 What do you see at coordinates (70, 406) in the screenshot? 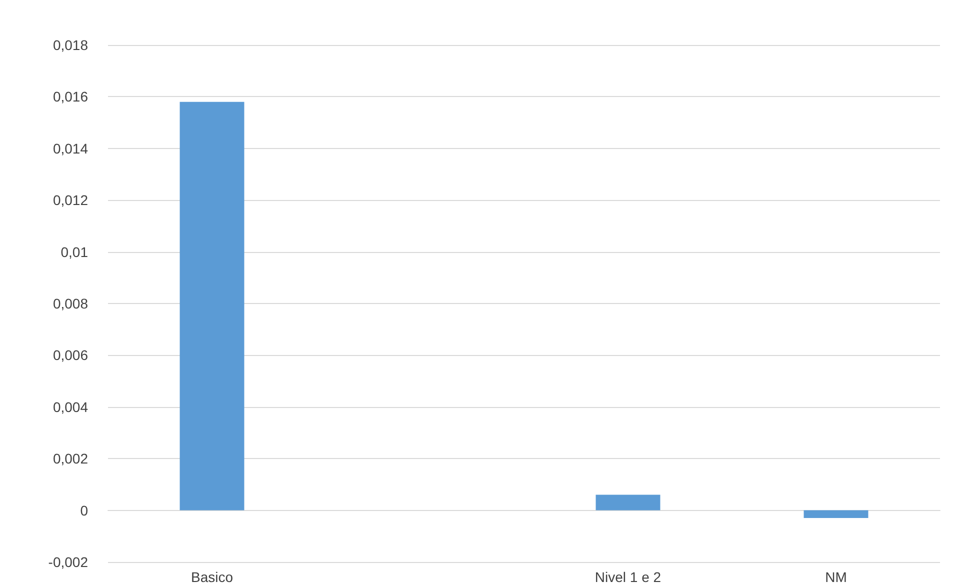
I see `y-tick-label: 0,004` at bounding box center [70, 406].